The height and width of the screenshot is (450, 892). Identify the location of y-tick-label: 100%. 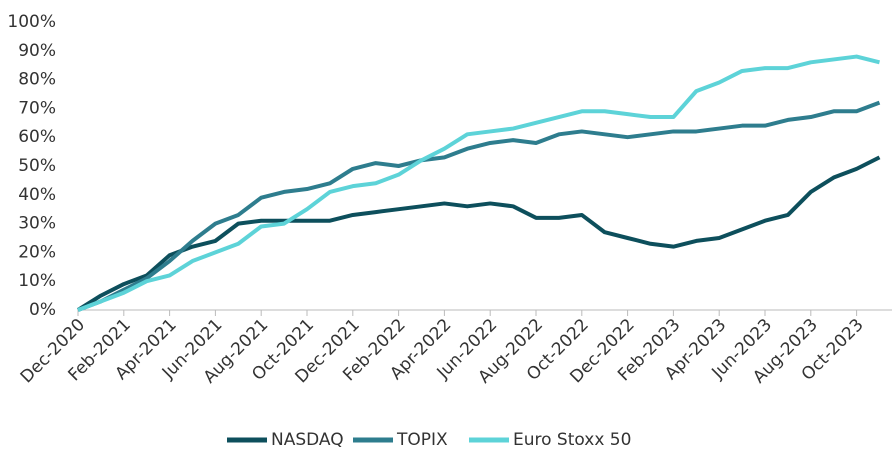
(31, 22).